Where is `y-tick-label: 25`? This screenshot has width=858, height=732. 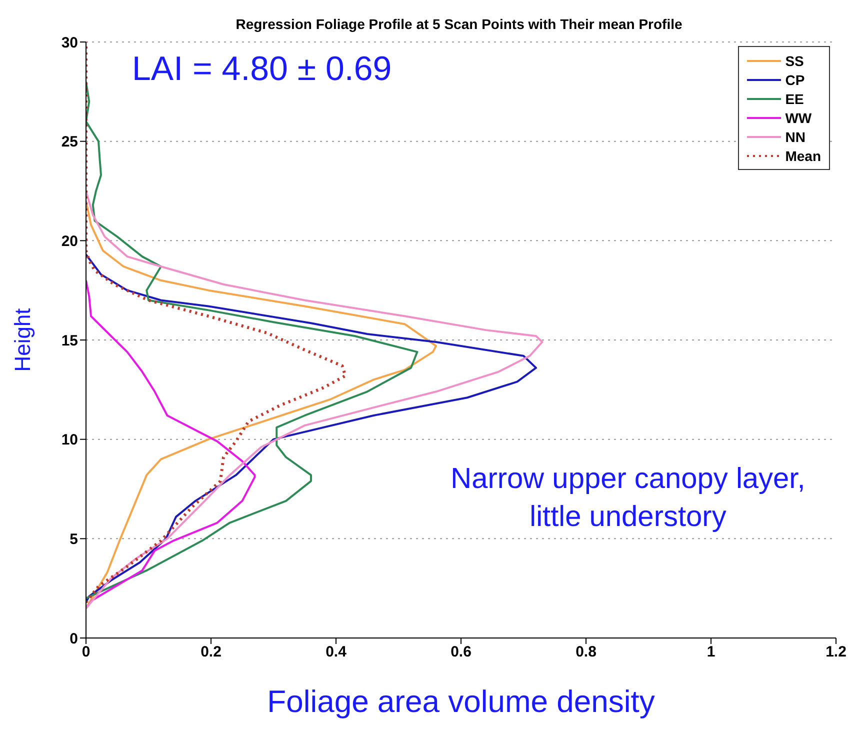 y-tick-label: 25 is located at coordinates (69, 142).